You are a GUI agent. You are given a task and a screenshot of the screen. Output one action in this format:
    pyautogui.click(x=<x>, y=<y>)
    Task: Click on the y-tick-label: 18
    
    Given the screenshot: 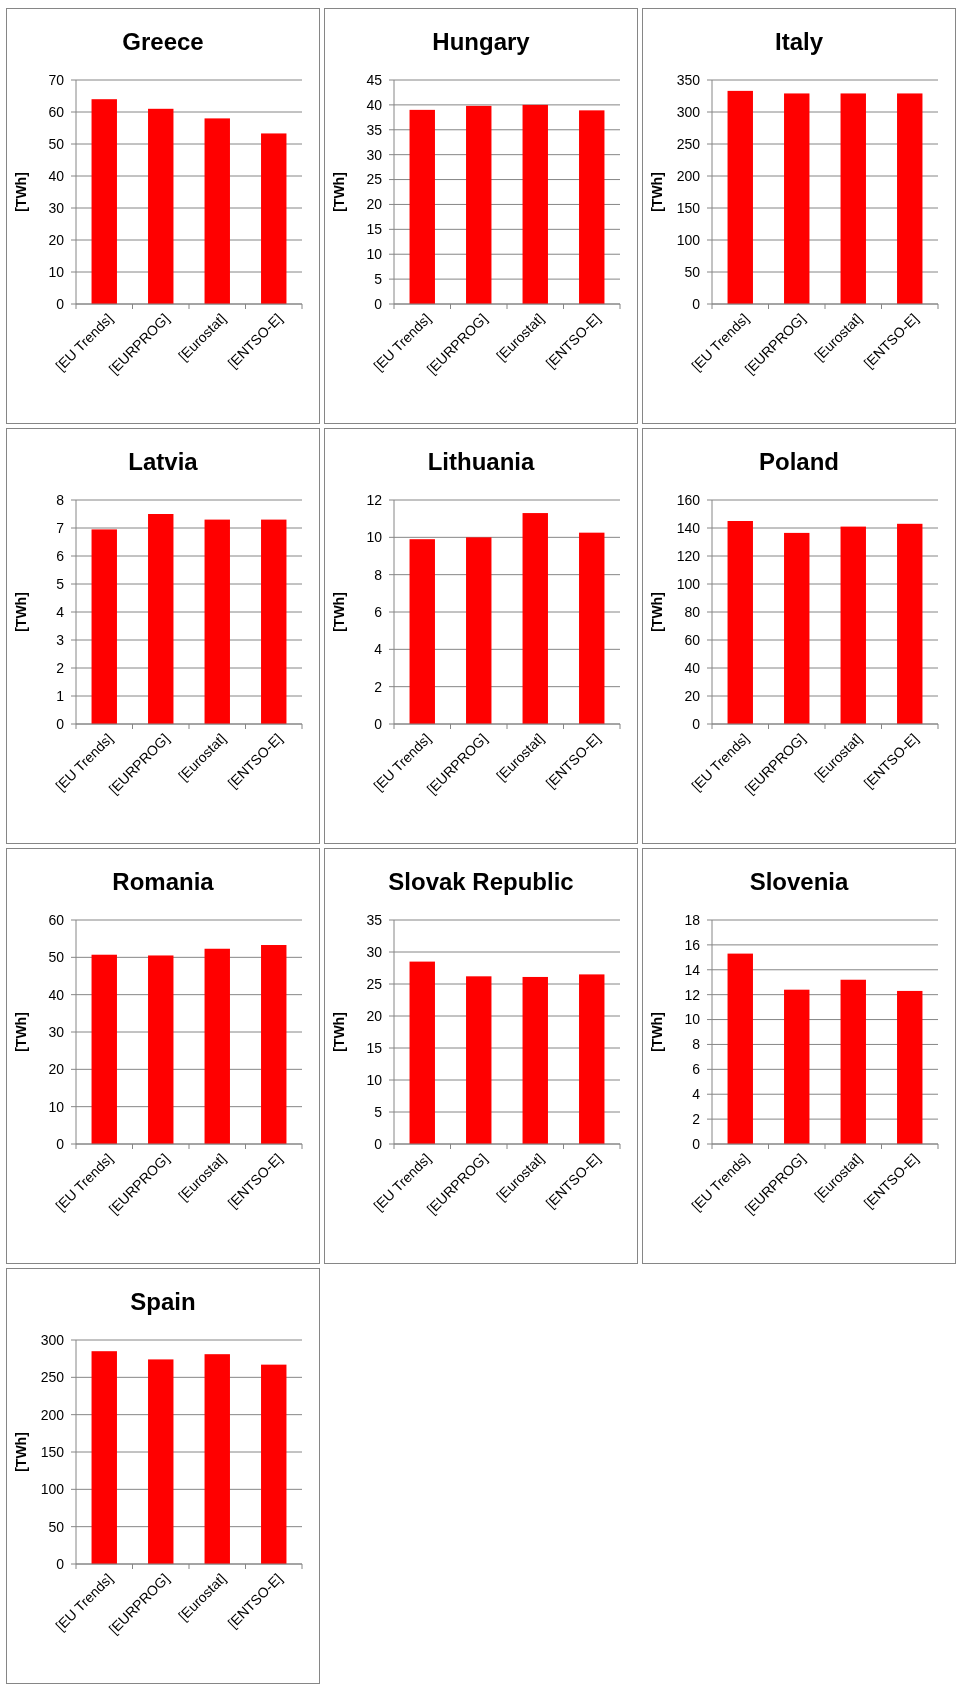 What is the action you would take?
    pyautogui.click(x=692, y=919)
    